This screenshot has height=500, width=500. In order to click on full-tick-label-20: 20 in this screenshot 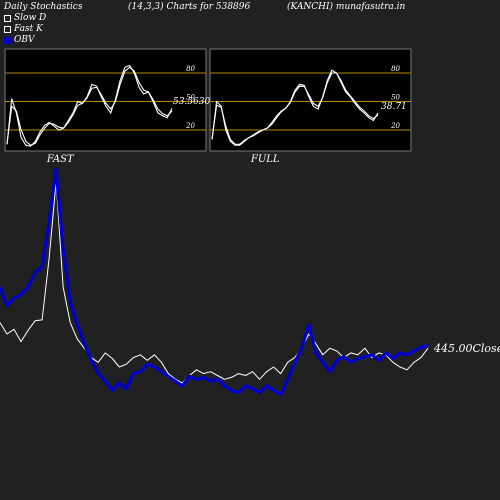, I will do `click(395, 126)`.